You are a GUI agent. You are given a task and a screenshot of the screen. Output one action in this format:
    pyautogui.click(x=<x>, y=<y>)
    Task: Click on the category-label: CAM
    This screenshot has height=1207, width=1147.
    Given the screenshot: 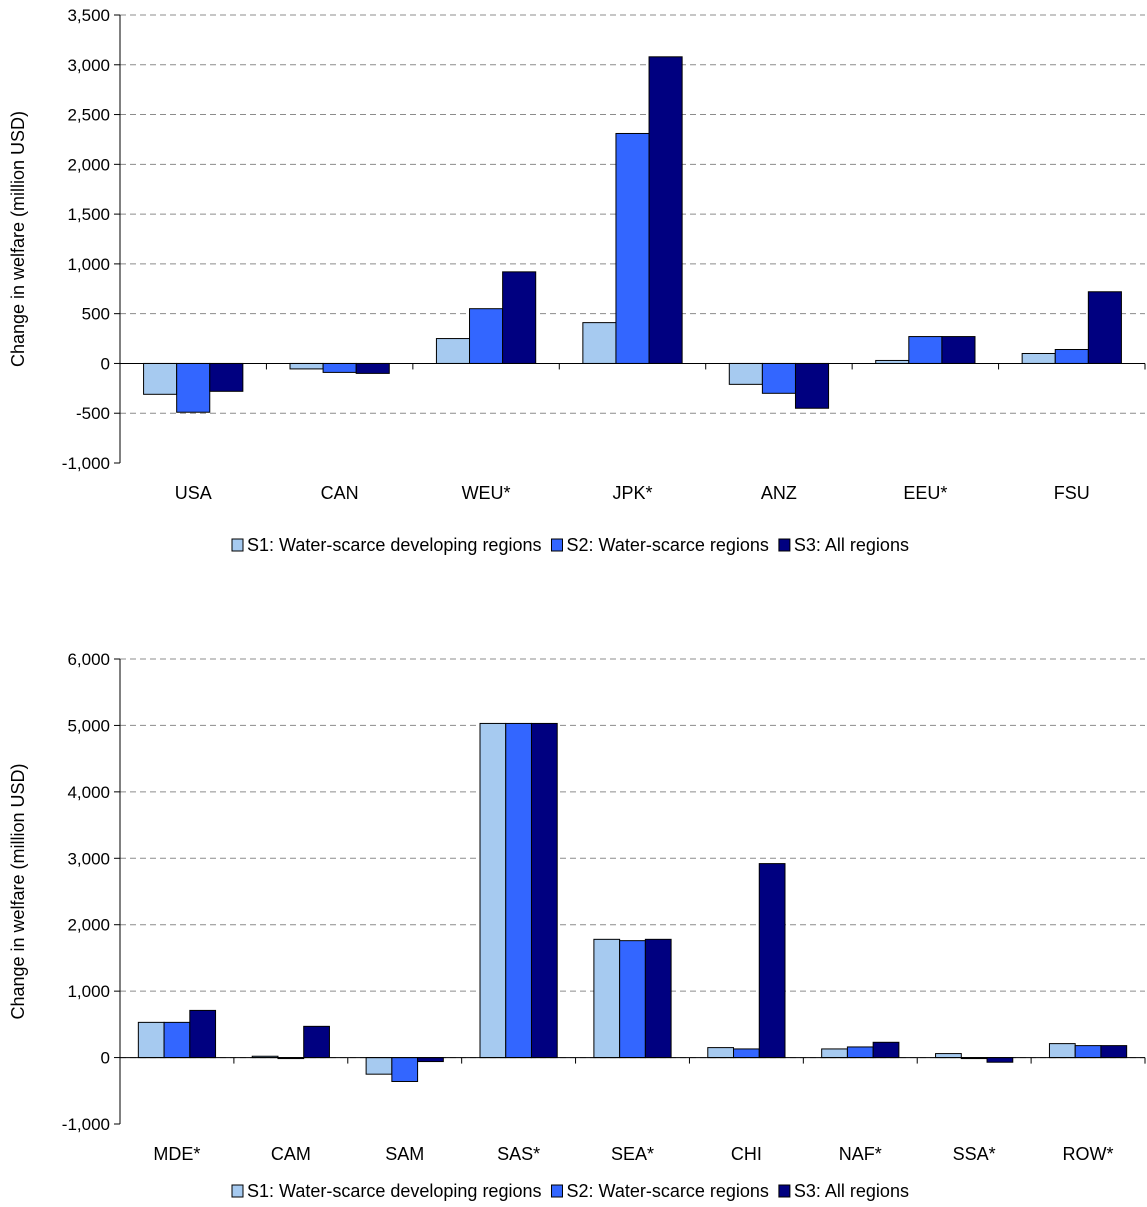 What is the action you would take?
    pyautogui.click(x=291, y=1154)
    